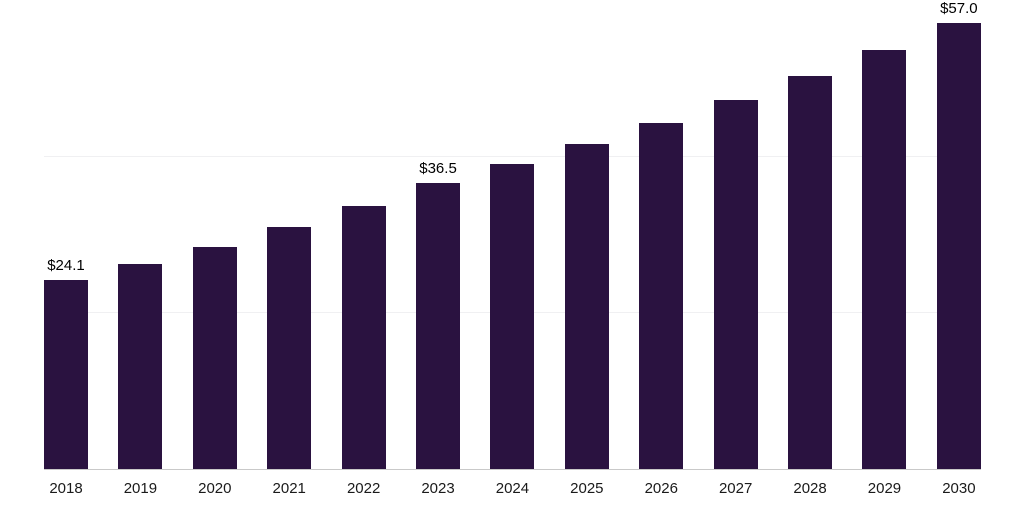  I want to click on bar-2028, so click(810, 272).